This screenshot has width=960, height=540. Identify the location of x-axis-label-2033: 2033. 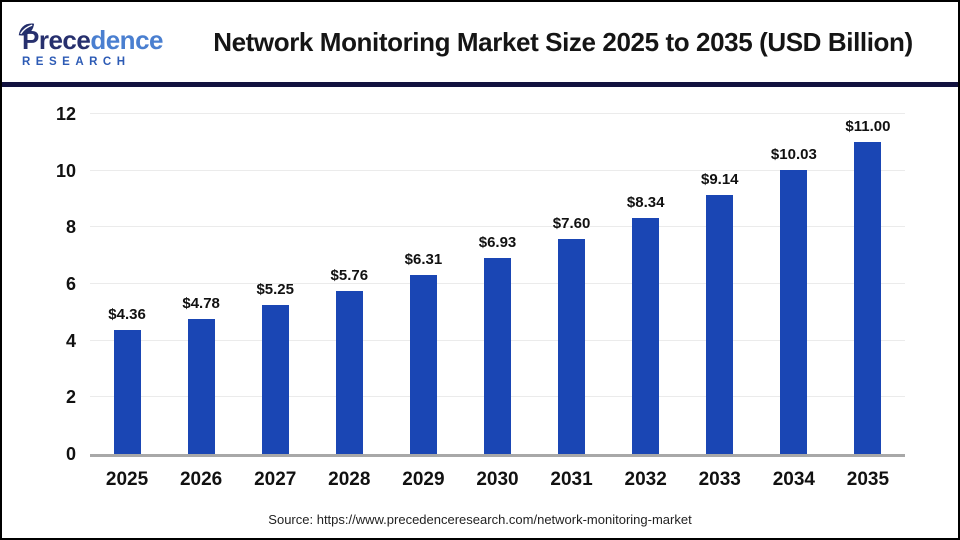
(719, 479).